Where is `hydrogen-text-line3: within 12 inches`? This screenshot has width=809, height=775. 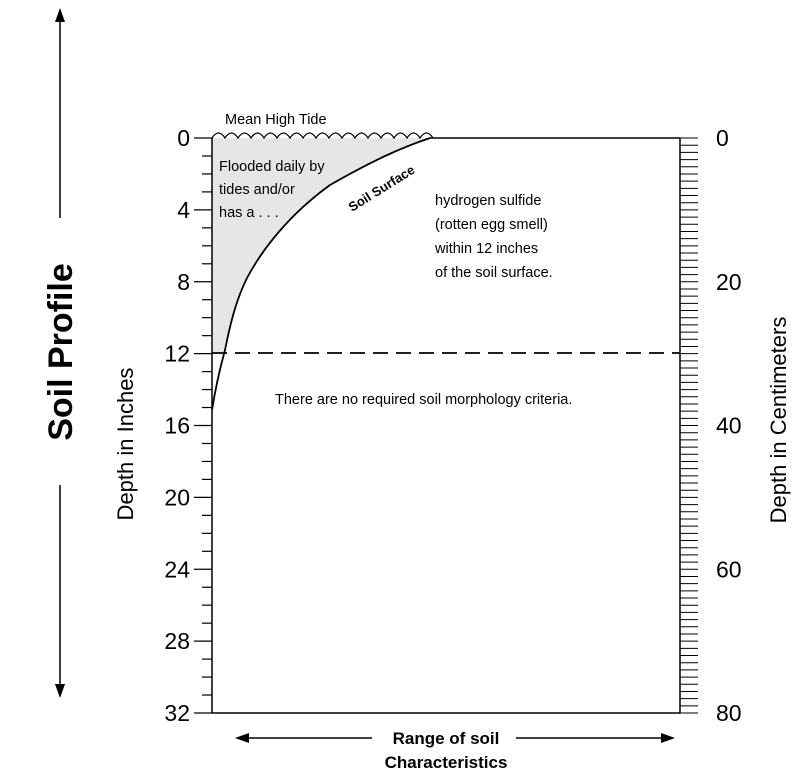 hydrogen-text-line3: within 12 inches is located at coordinates (486, 249).